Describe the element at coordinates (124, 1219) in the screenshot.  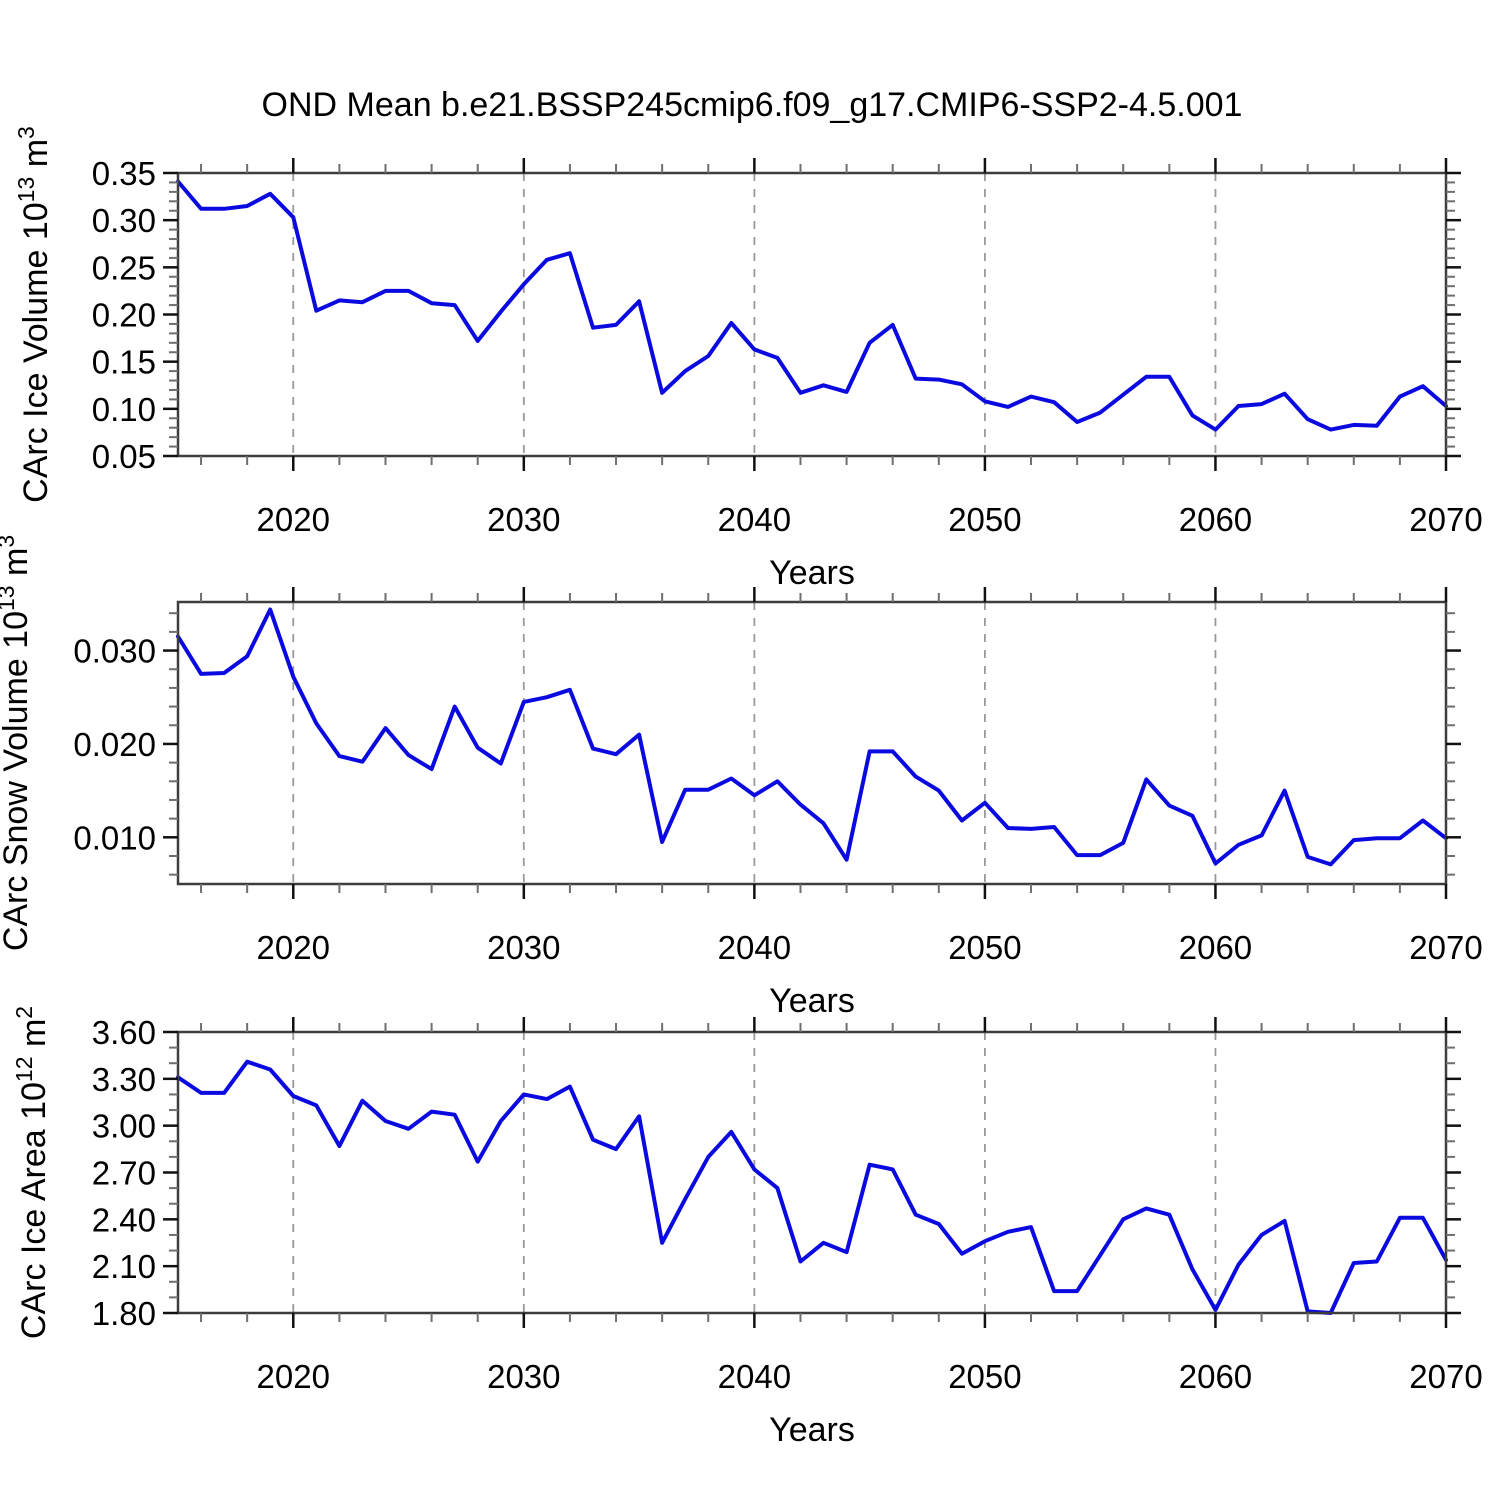
I see `y-tick-label: 2.40` at that location.